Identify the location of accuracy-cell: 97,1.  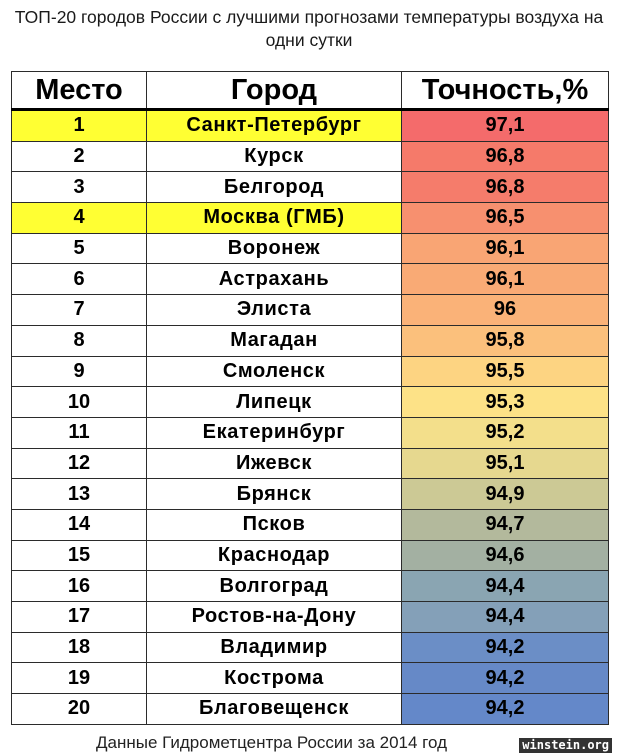
(505, 125).